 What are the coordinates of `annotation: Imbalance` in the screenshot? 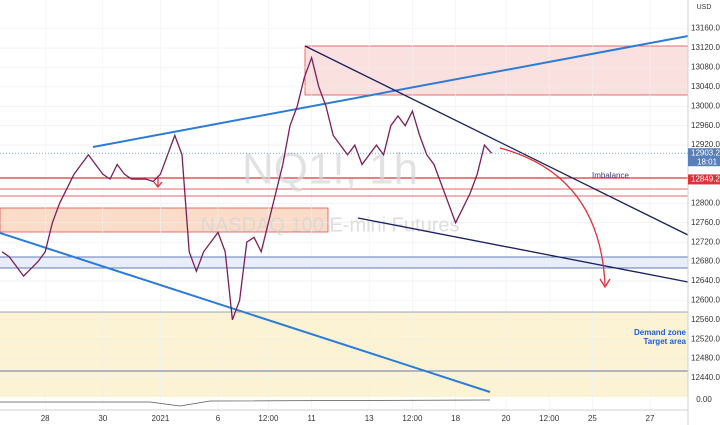 It's located at (610, 175).